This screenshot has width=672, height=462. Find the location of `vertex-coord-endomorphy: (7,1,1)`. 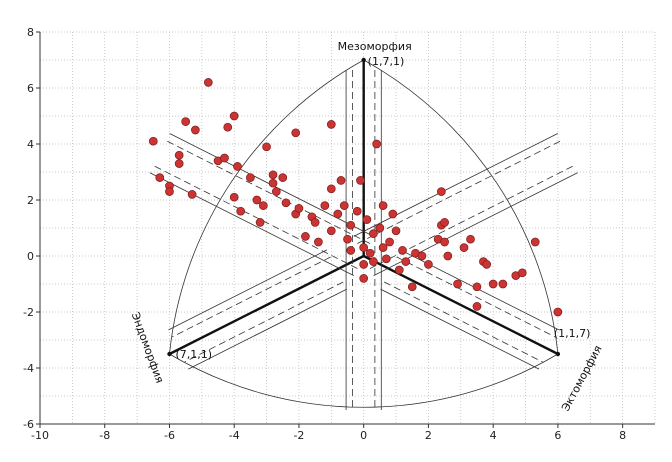

vertex-coord-endomorphy: (7,1,1) is located at coordinates (193, 354).